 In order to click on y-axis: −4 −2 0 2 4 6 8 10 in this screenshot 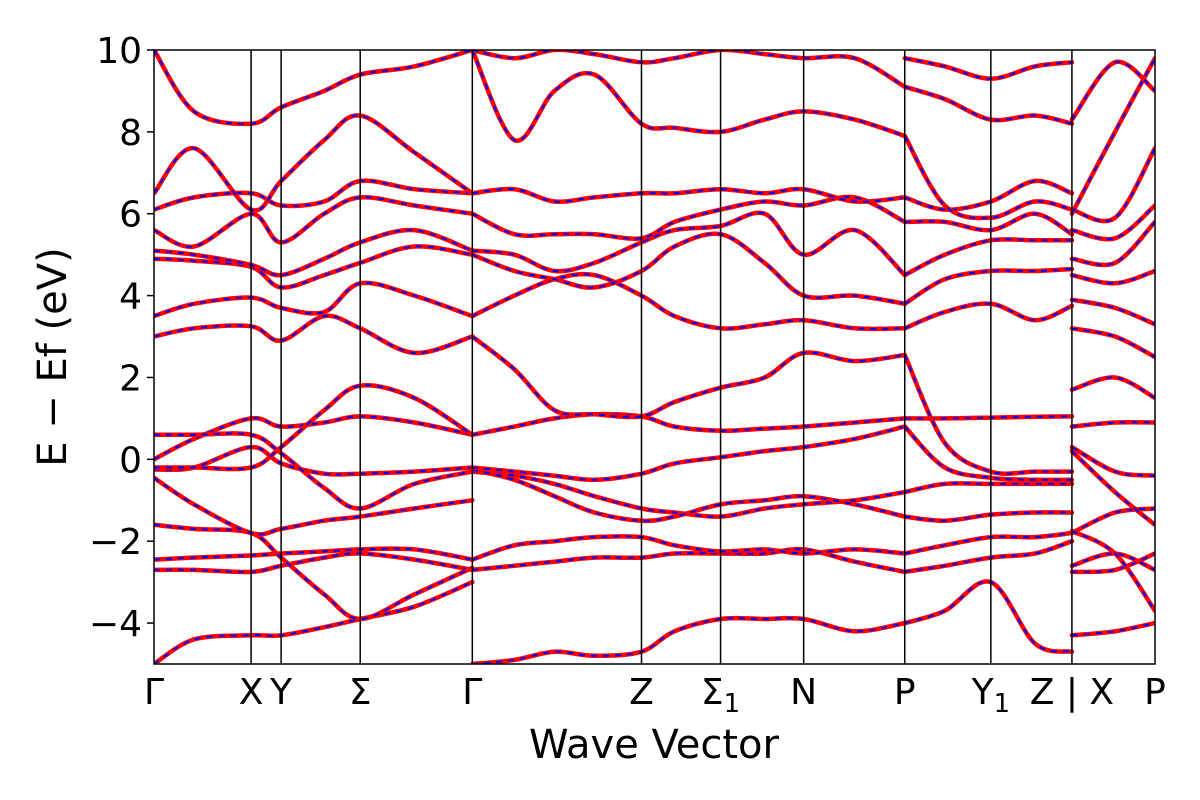, I will do `click(121, 338)`.